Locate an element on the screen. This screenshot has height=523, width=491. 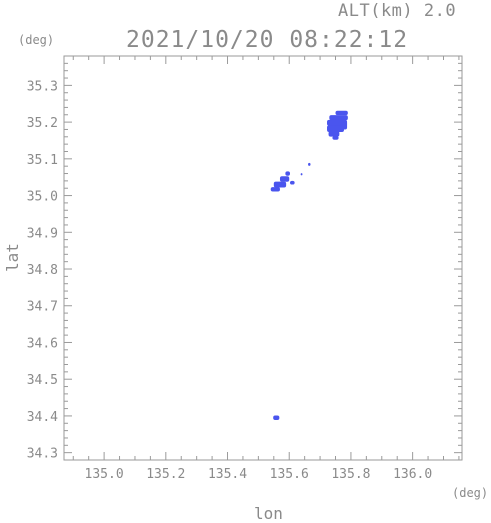
datetime-title: 2021/10/20 08:22:12 is located at coordinates (267, 40).